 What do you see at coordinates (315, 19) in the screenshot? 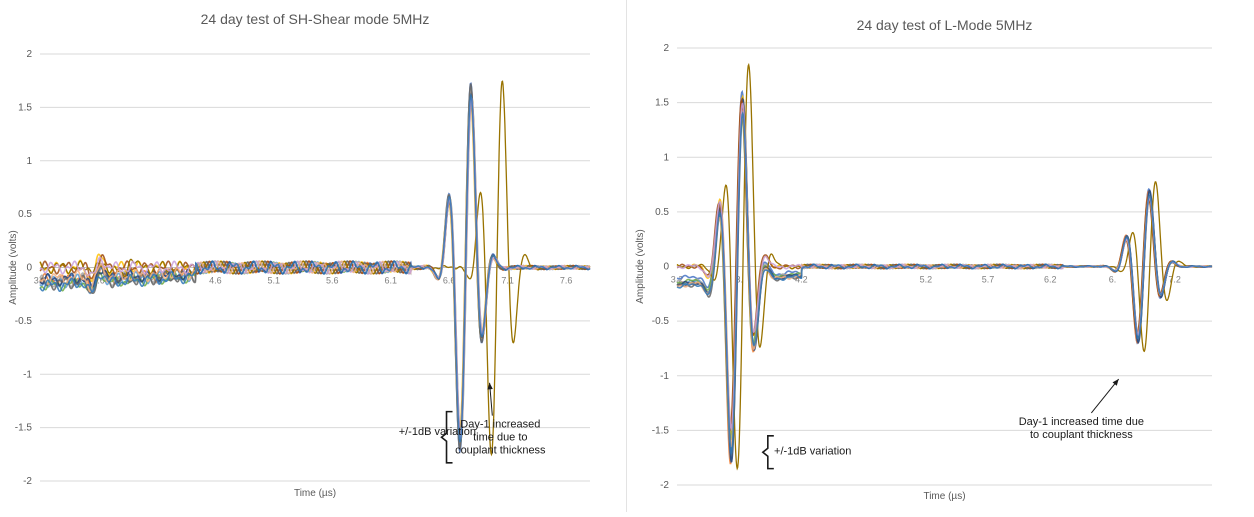
I see `chart-title: 24 day test of SH-Shear mode 5MHz` at bounding box center [315, 19].